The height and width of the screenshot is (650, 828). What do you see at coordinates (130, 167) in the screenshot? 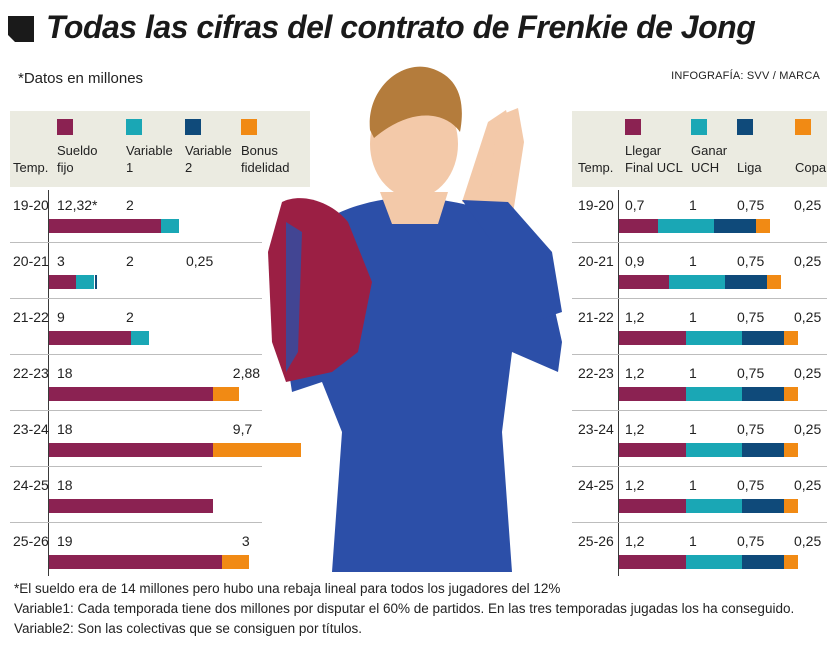
I see `legend-label: 1` at bounding box center [130, 167].